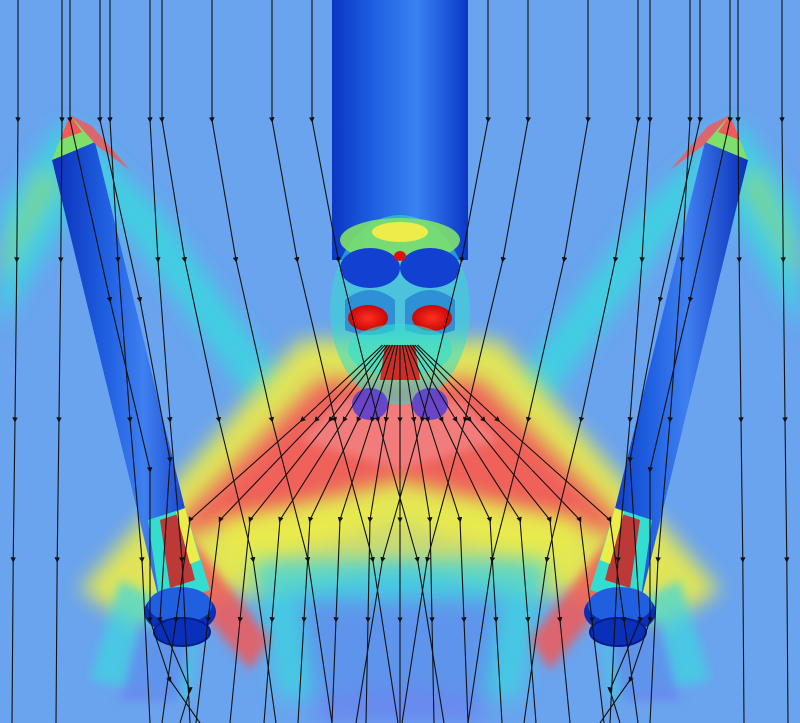 The height and width of the screenshot is (723, 800). What do you see at coordinates (370, 268) in the screenshot?
I see `nozzle-upper-left` at bounding box center [370, 268].